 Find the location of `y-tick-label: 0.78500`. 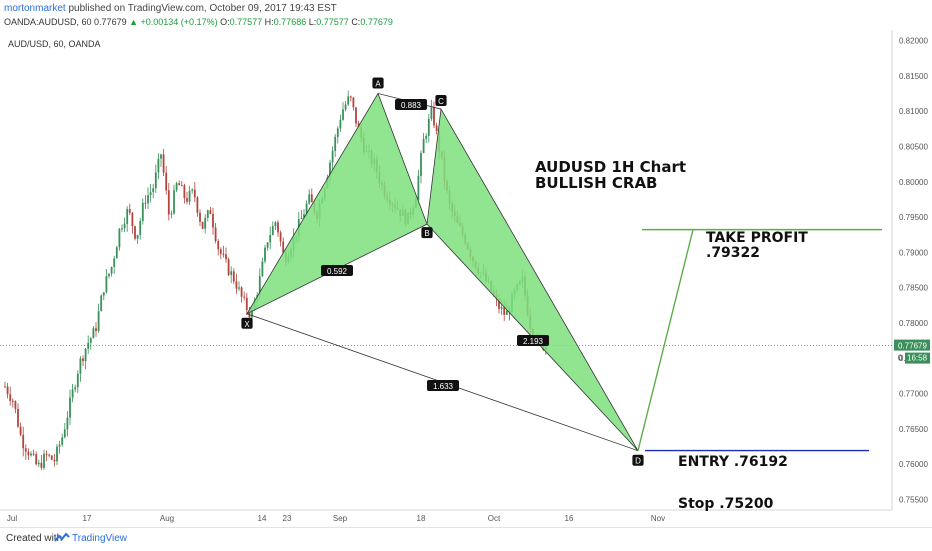

y-tick-label: 0.78500 is located at coordinates (913, 288).